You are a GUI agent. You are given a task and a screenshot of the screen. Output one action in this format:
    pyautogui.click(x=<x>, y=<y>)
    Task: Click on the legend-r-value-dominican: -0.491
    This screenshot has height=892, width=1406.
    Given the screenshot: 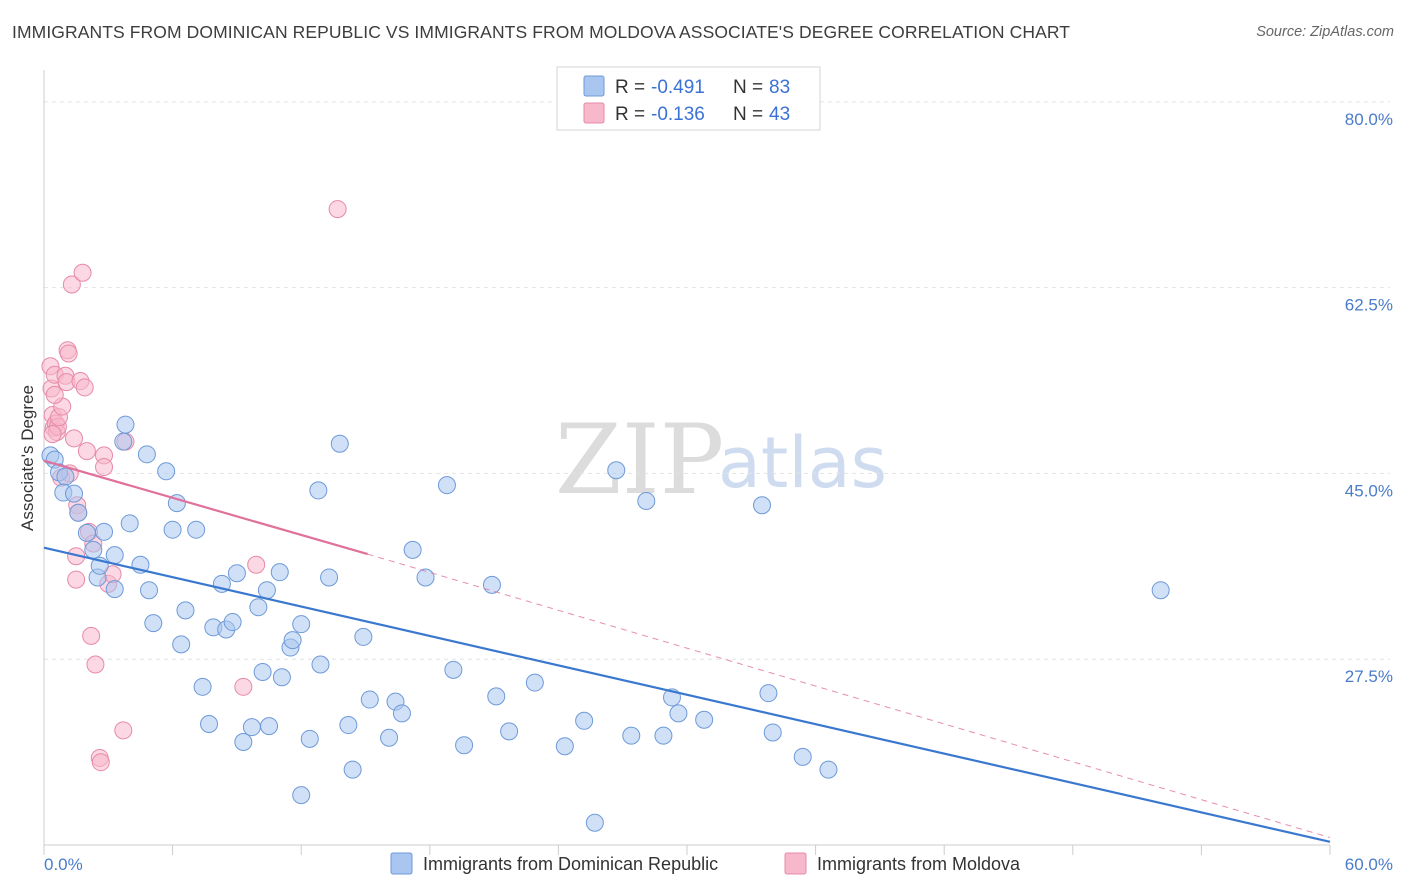 What is the action you would take?
    pyautogui.click(x=678, y=87)
    